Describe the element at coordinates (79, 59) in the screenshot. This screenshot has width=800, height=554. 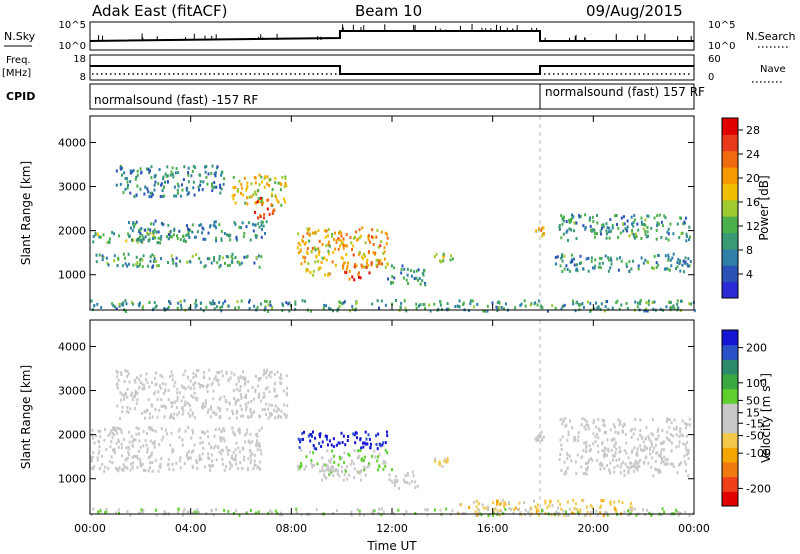
I see `freq-tick-top: 18` at that location.